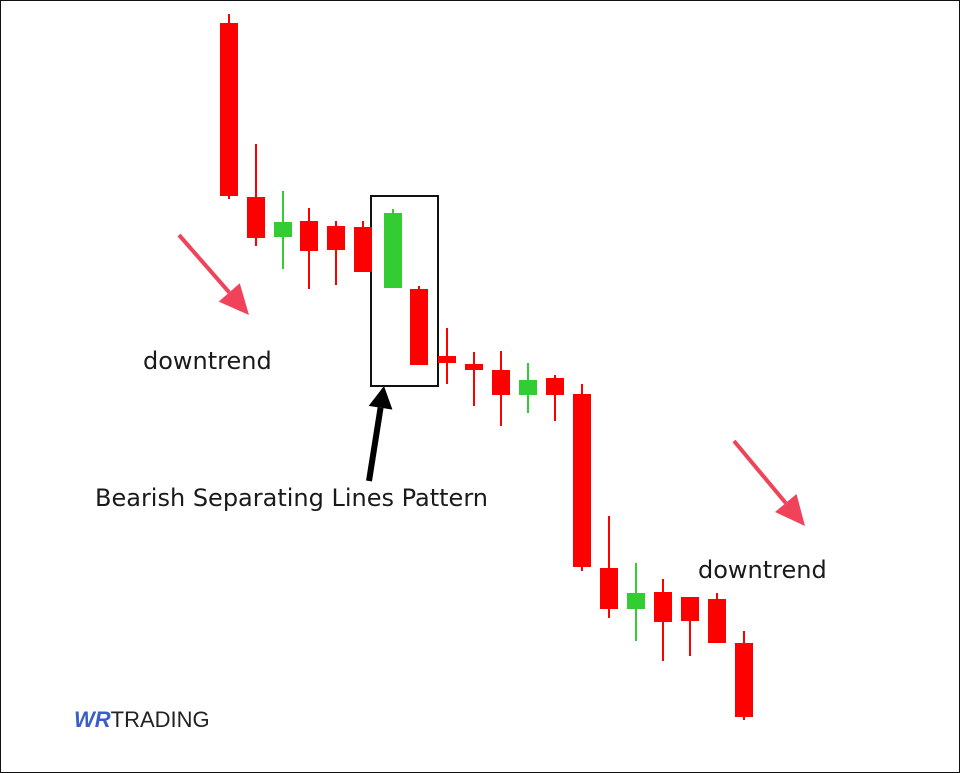  I want to click on pointer-arrow-shaft, so click(375, 444).